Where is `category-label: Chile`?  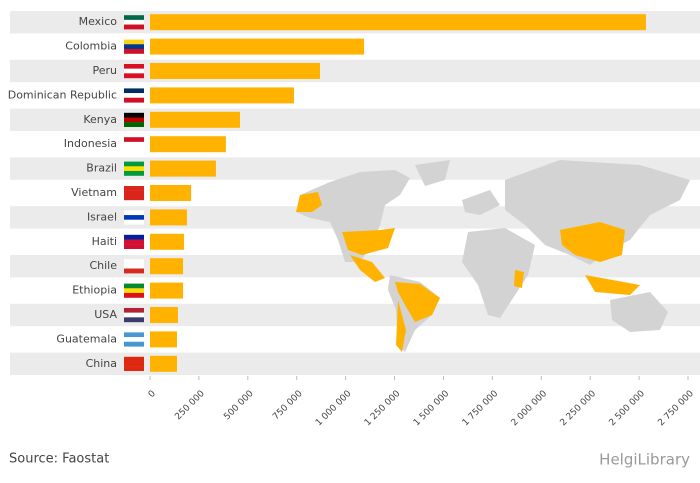
category-label: Chile is located at coordinates (103, 265).